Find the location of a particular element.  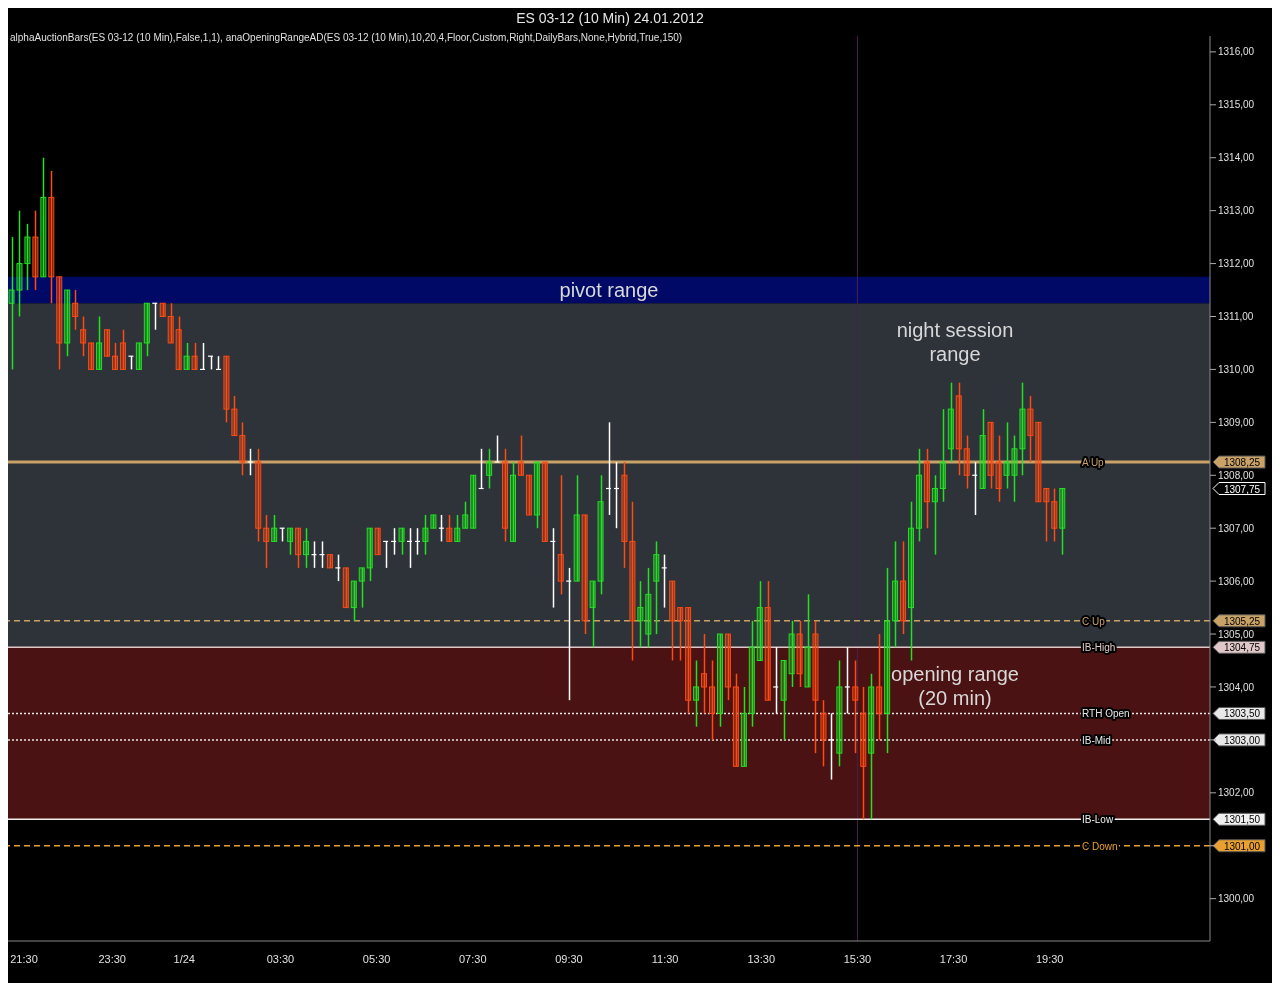

y-tick-label: 1316,00 is located at coordinates (1236, 52).